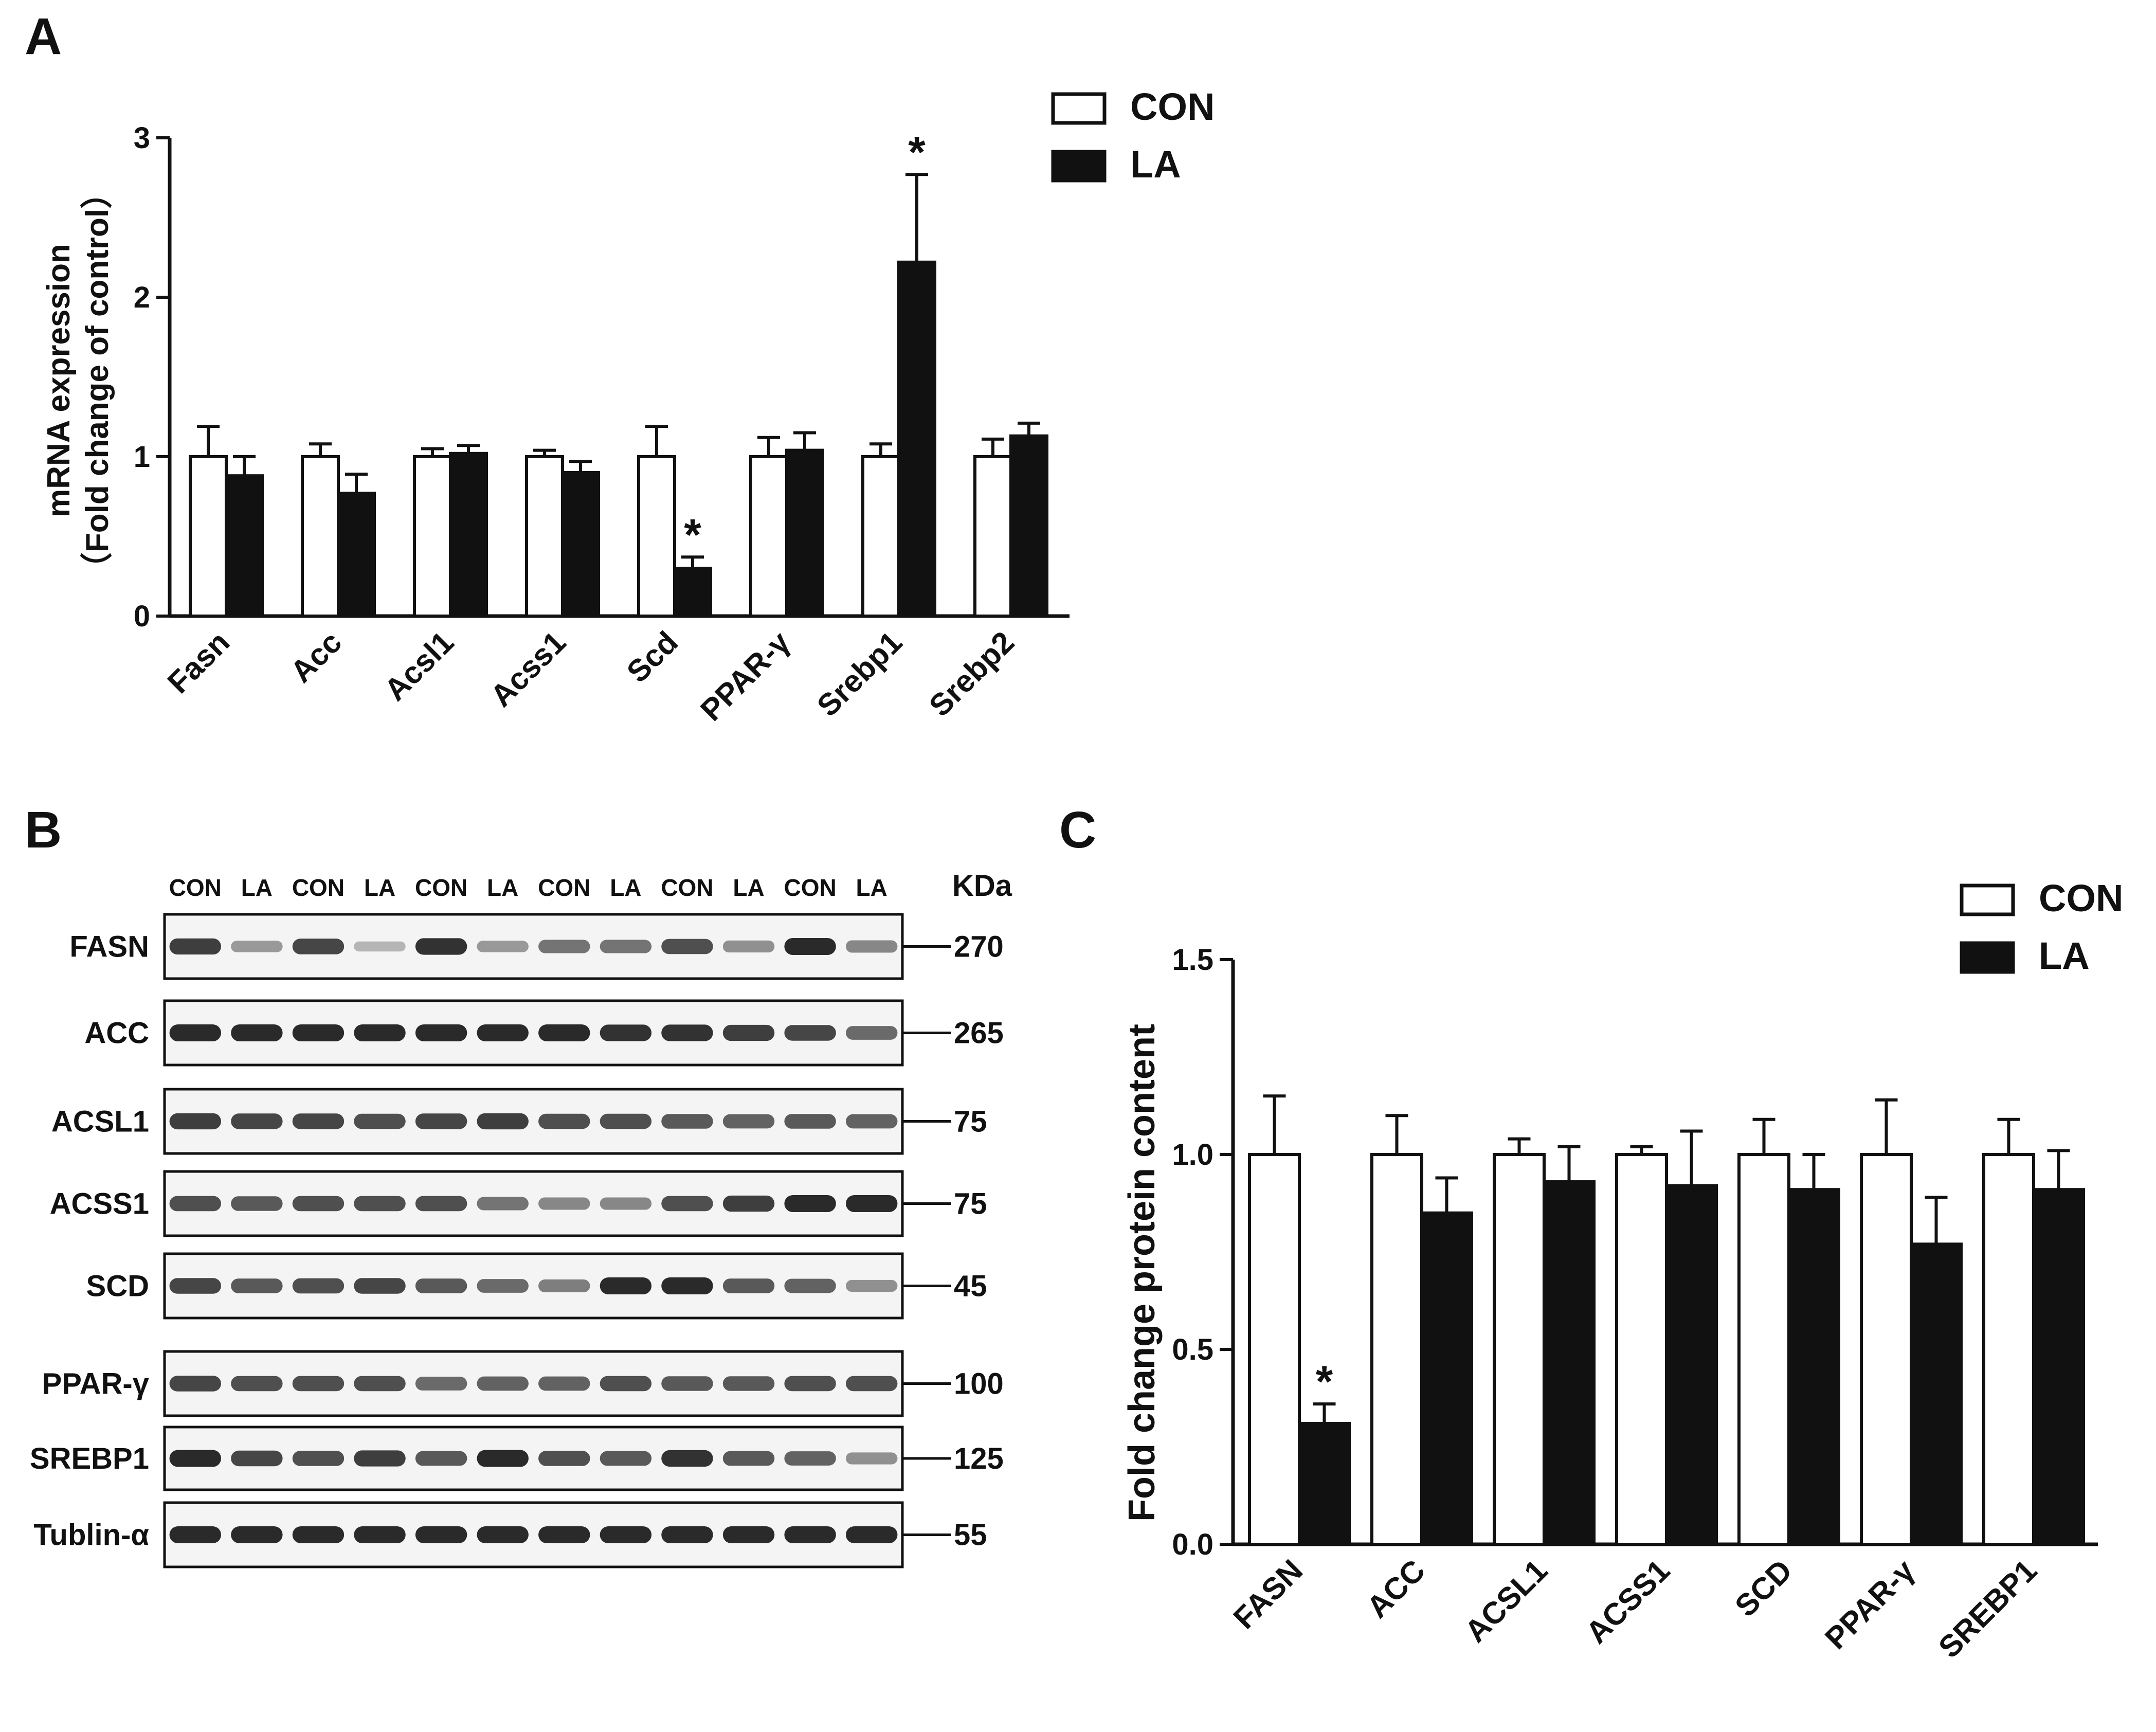 This screenshot has width=2156, height=1732. Describe the element at coordinates (982, 886) in the screenshot. I see `kda-header: KDa` at that location.